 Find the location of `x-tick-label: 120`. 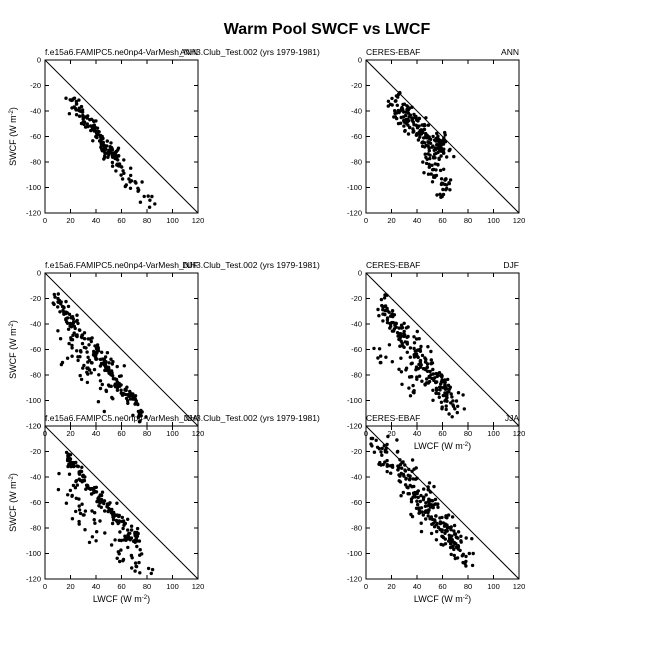

x-tick-label: 120 is located at coordinates (519, 220).